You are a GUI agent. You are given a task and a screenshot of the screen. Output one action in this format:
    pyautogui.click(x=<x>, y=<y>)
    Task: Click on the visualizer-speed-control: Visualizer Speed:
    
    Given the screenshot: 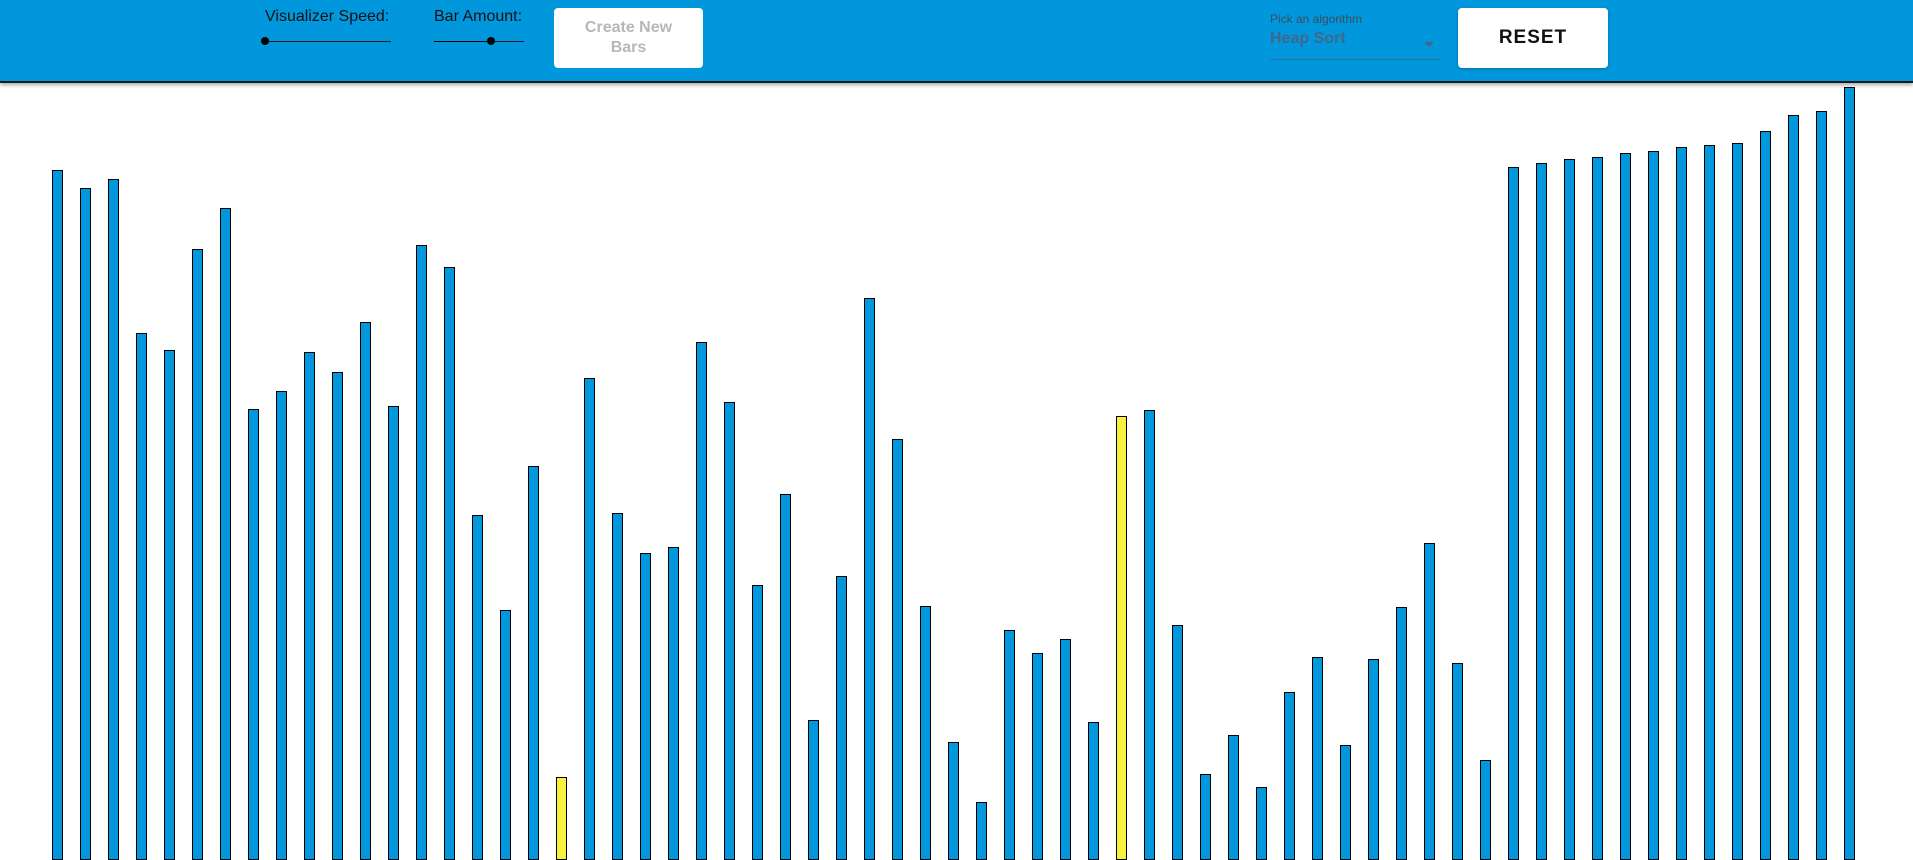 What is the action you would take?
    pyautogui.click(x=327, y=17)
    